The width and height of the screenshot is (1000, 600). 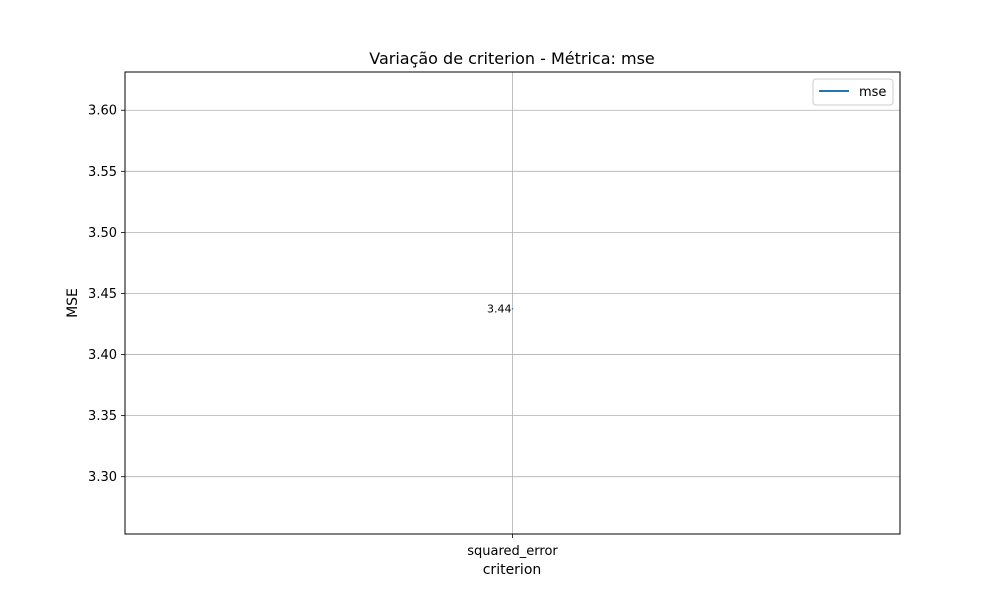 What do you see at coordinates (512, 551) in the screenshot?
I see `x-tick-label: squared_error` at bounding box center [512, 551].